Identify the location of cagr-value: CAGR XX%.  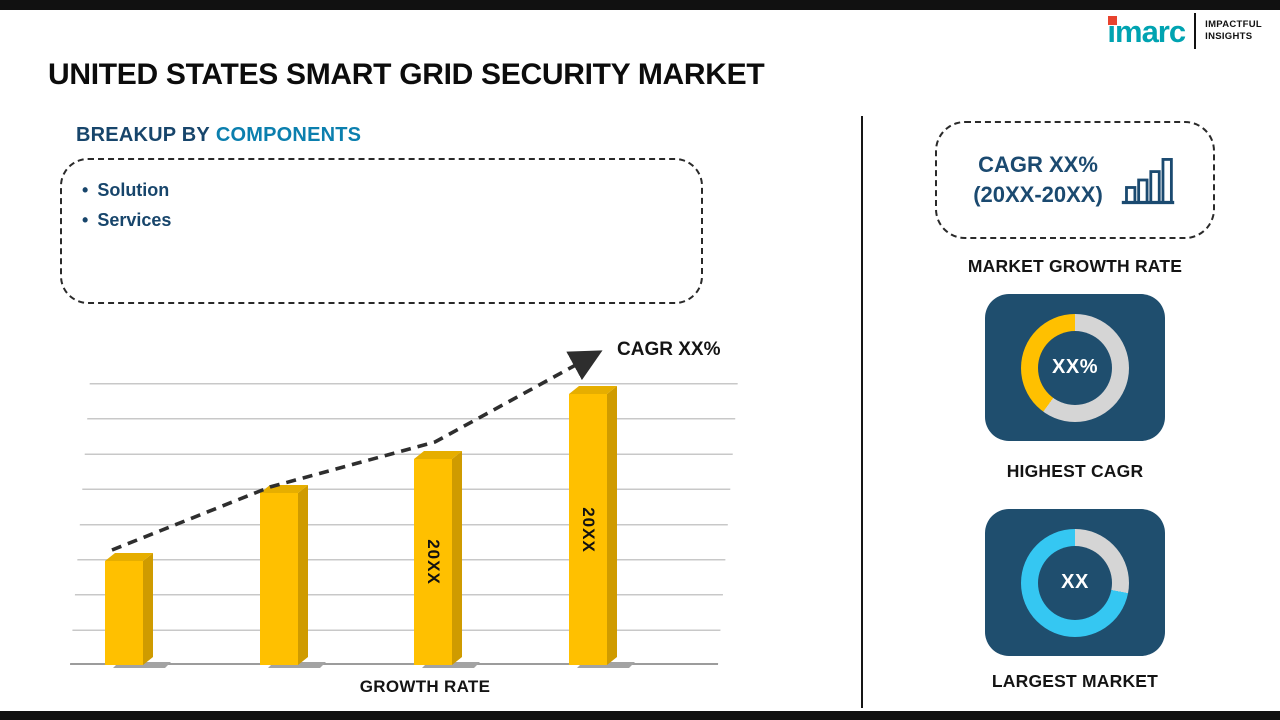
(1038, 165).